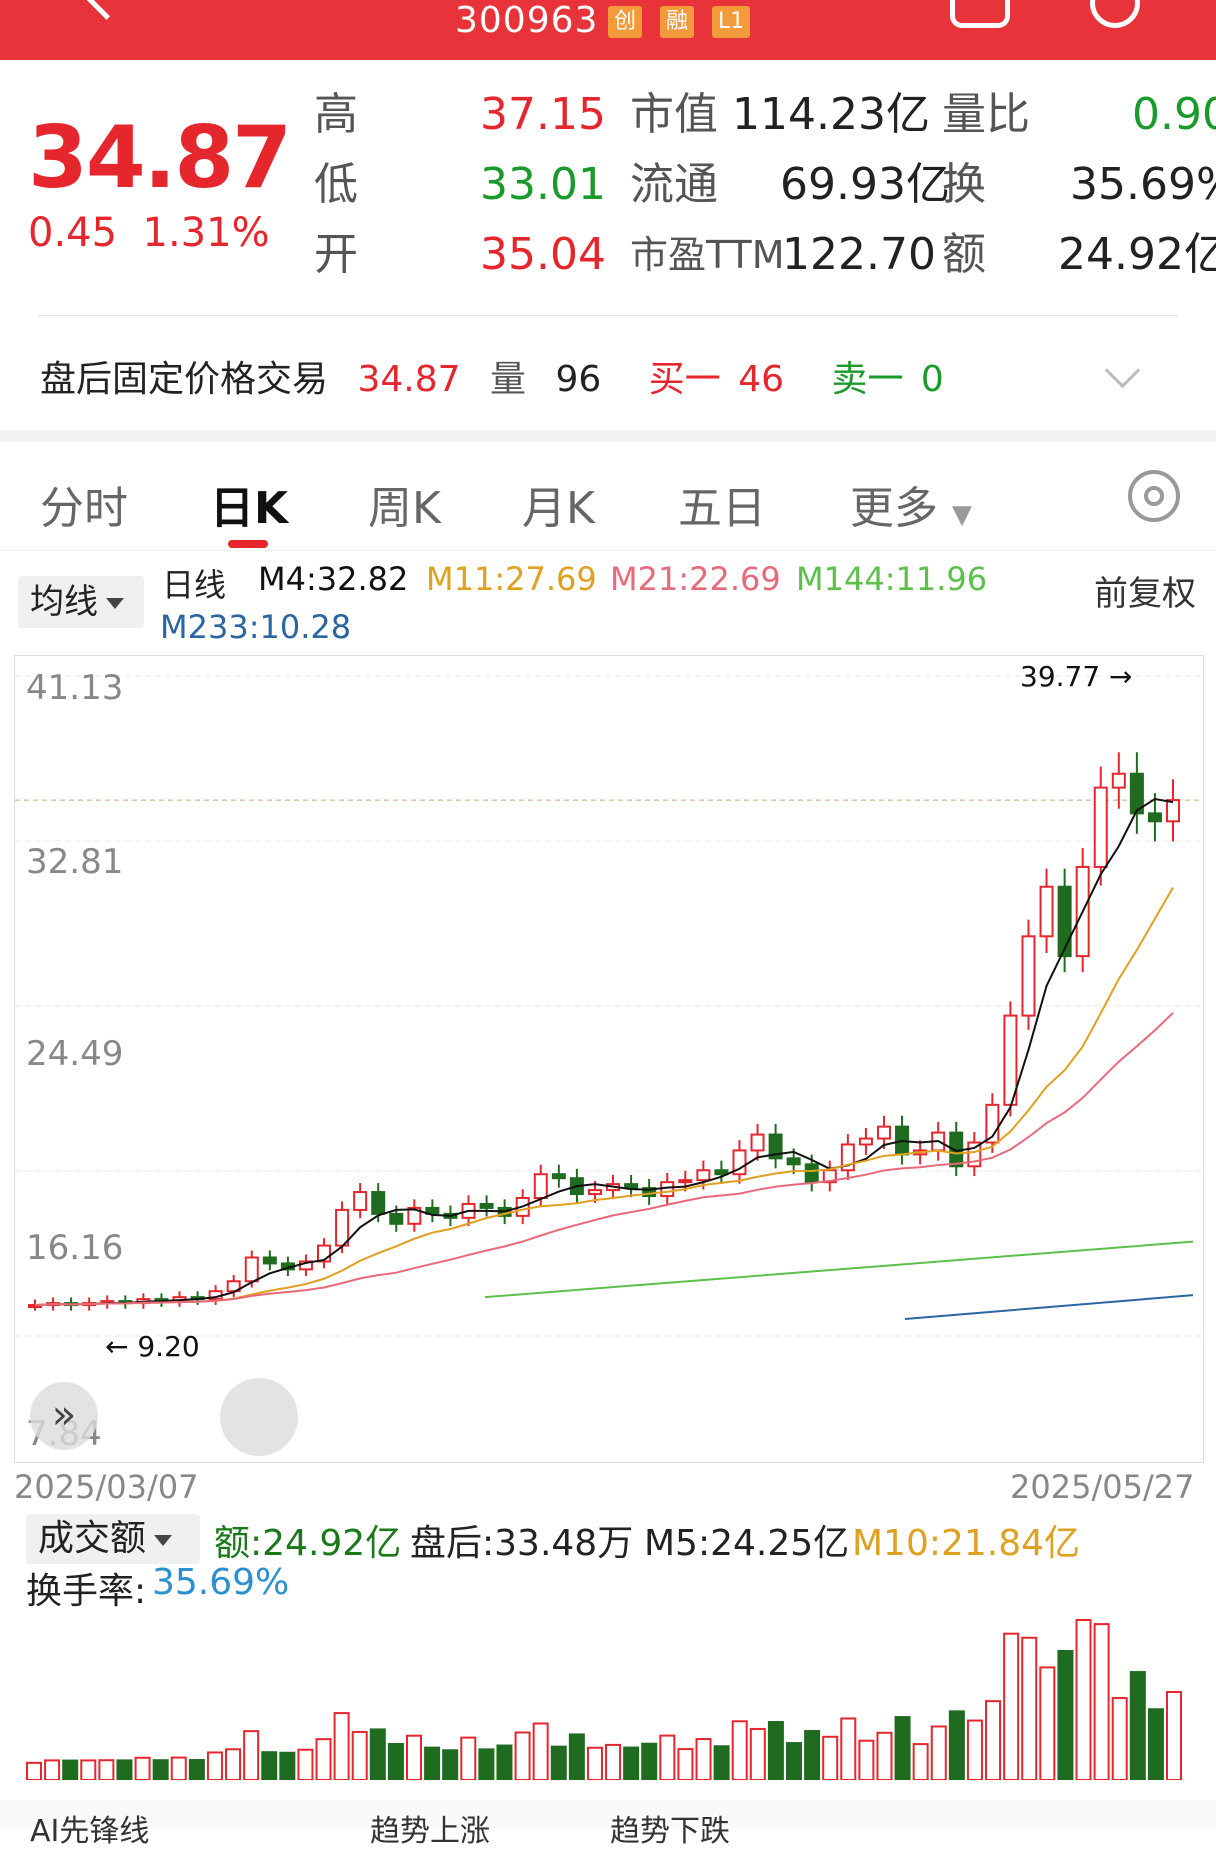  Describe the element at coordinates (64, 1416) in the screenshot. I see `expand-button: »` at that location.